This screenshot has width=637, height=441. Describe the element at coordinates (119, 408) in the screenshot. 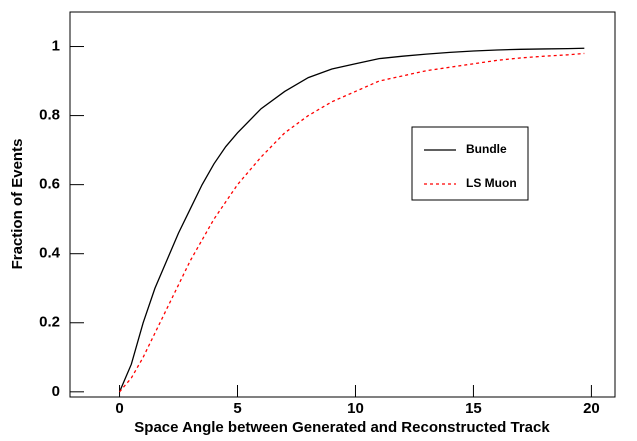

I see `x-tick-label: 0` at that location.